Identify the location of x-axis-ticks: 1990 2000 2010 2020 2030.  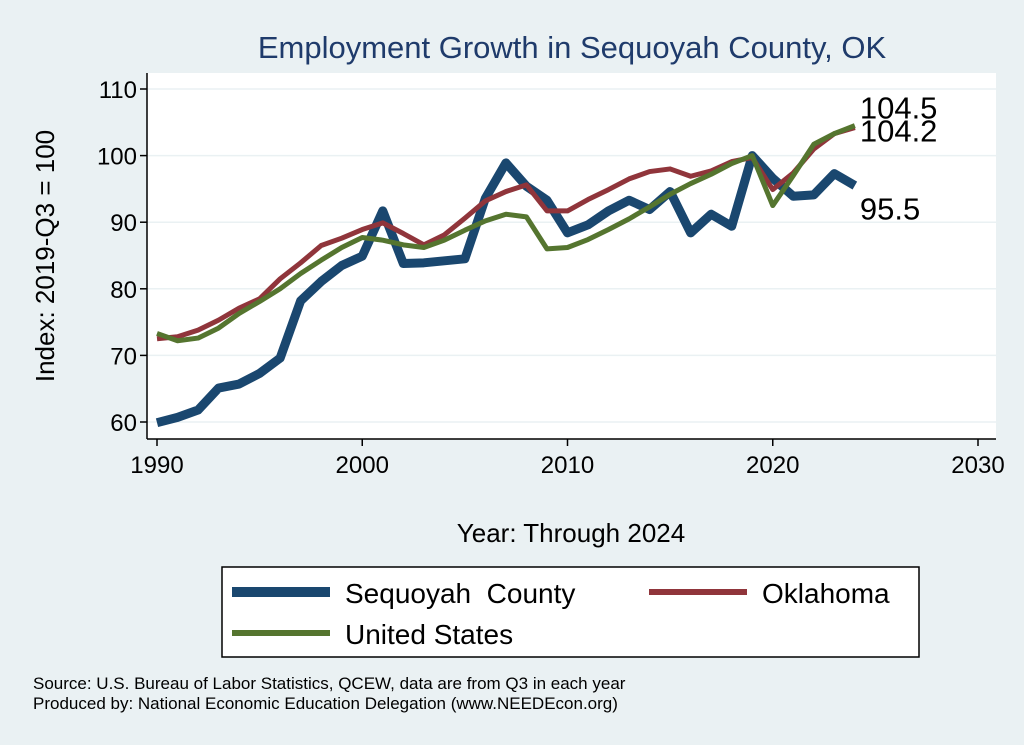
(567, 459).